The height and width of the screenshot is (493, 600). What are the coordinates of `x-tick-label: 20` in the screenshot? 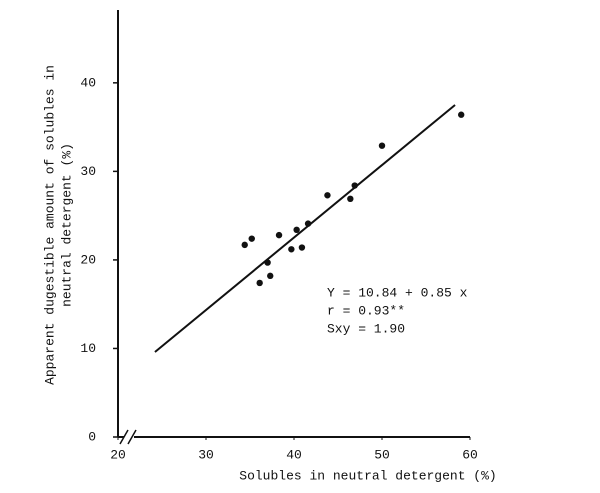 It's located at (118, 454).